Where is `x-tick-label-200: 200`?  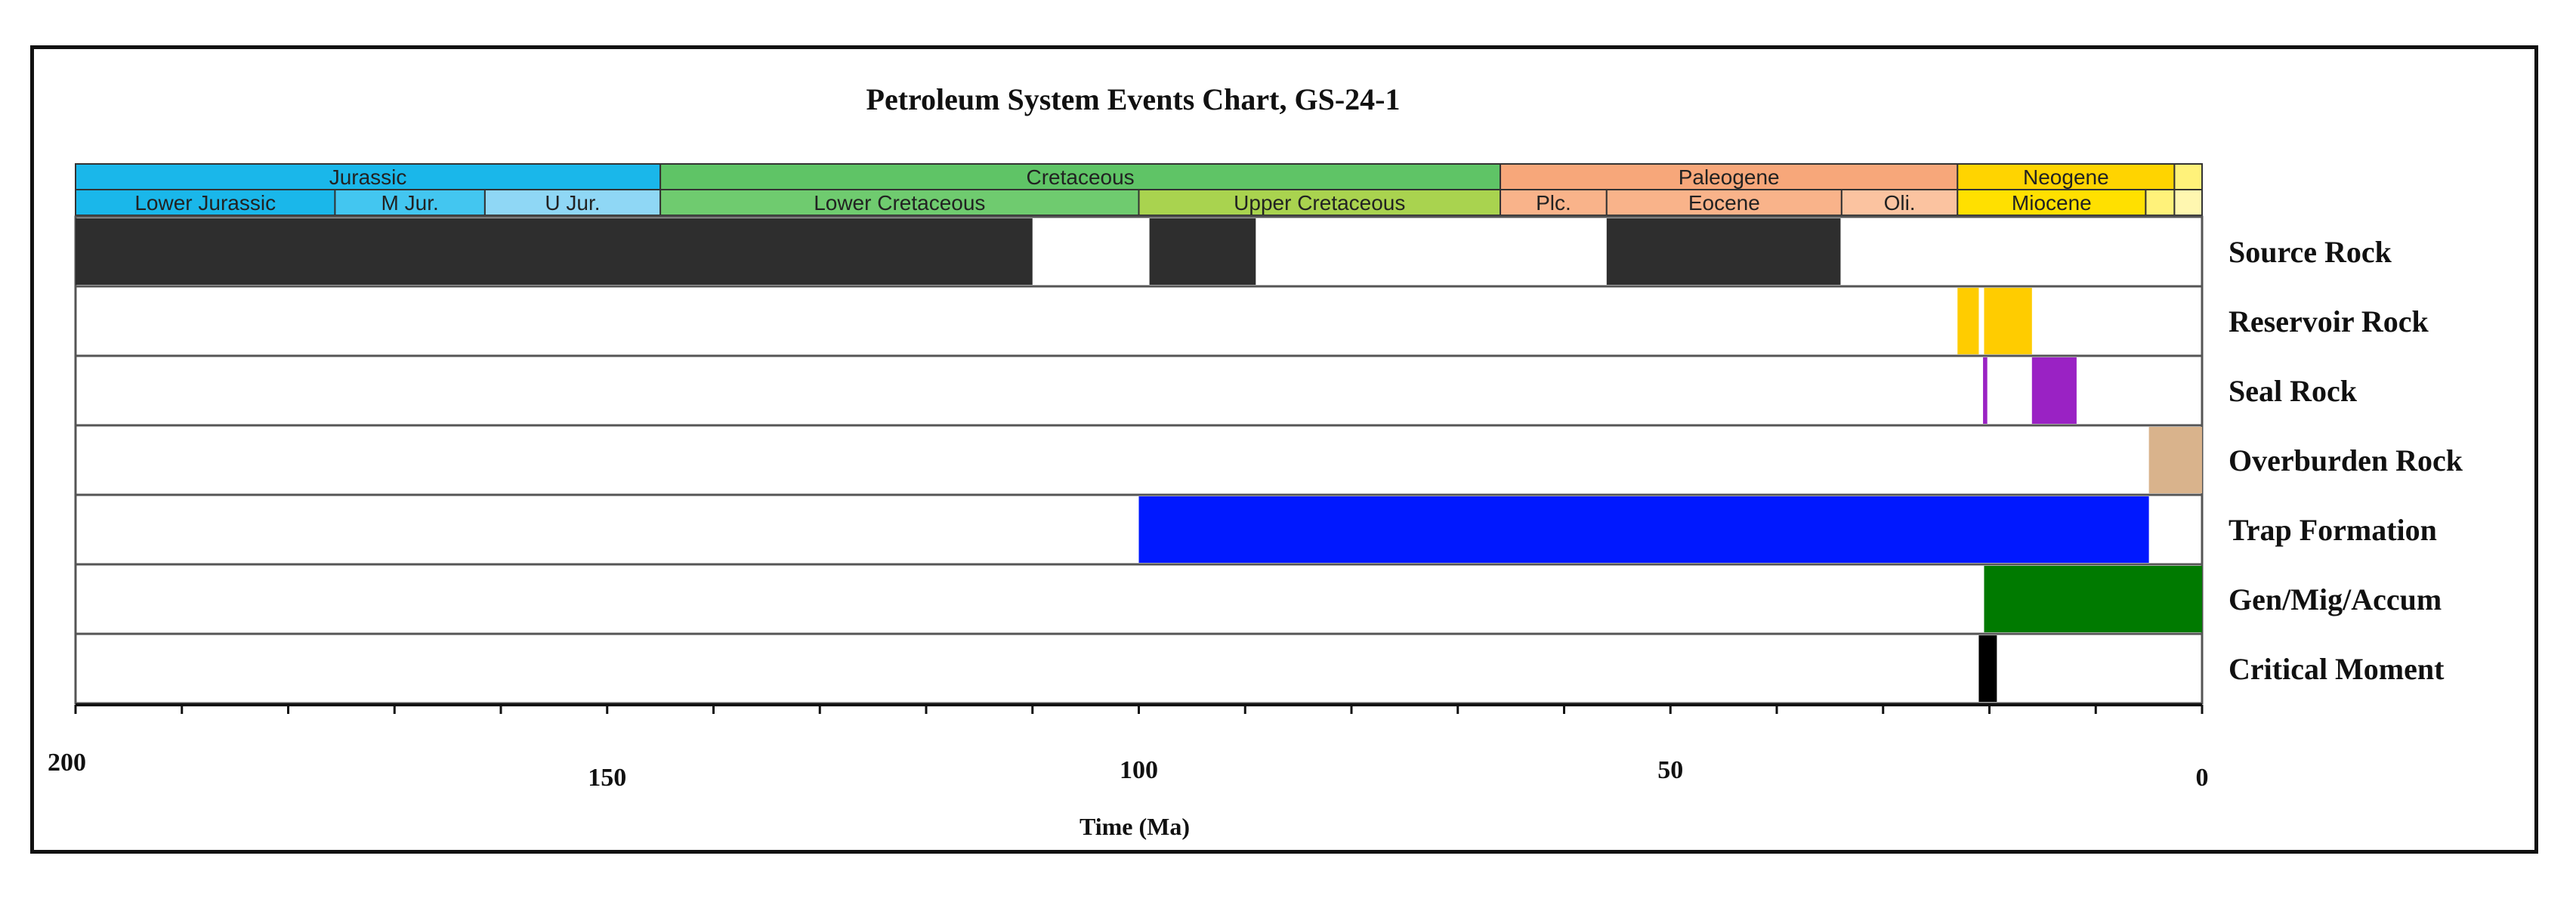
x-tick-label-200: 200 is located at coordinates (67, 763).